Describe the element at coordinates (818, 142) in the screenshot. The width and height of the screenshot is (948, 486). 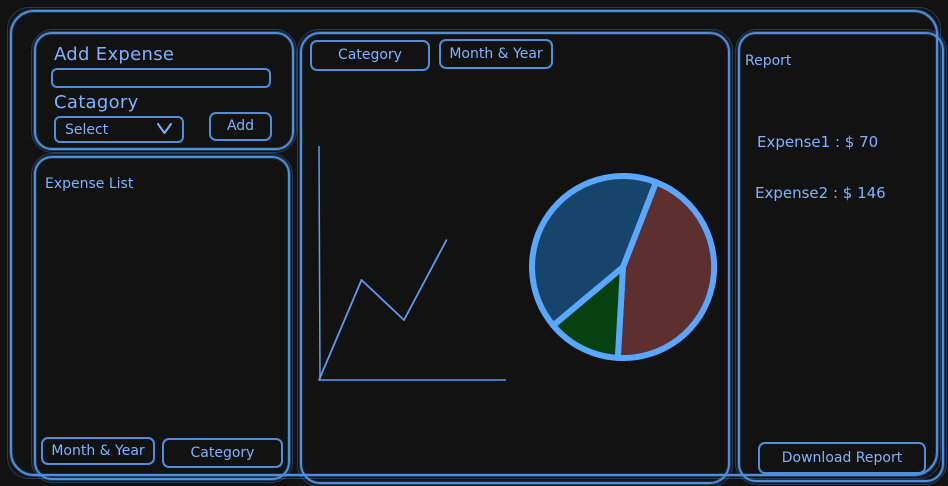
I see `report-expense-1: Expense1 : $ 70` at that location.